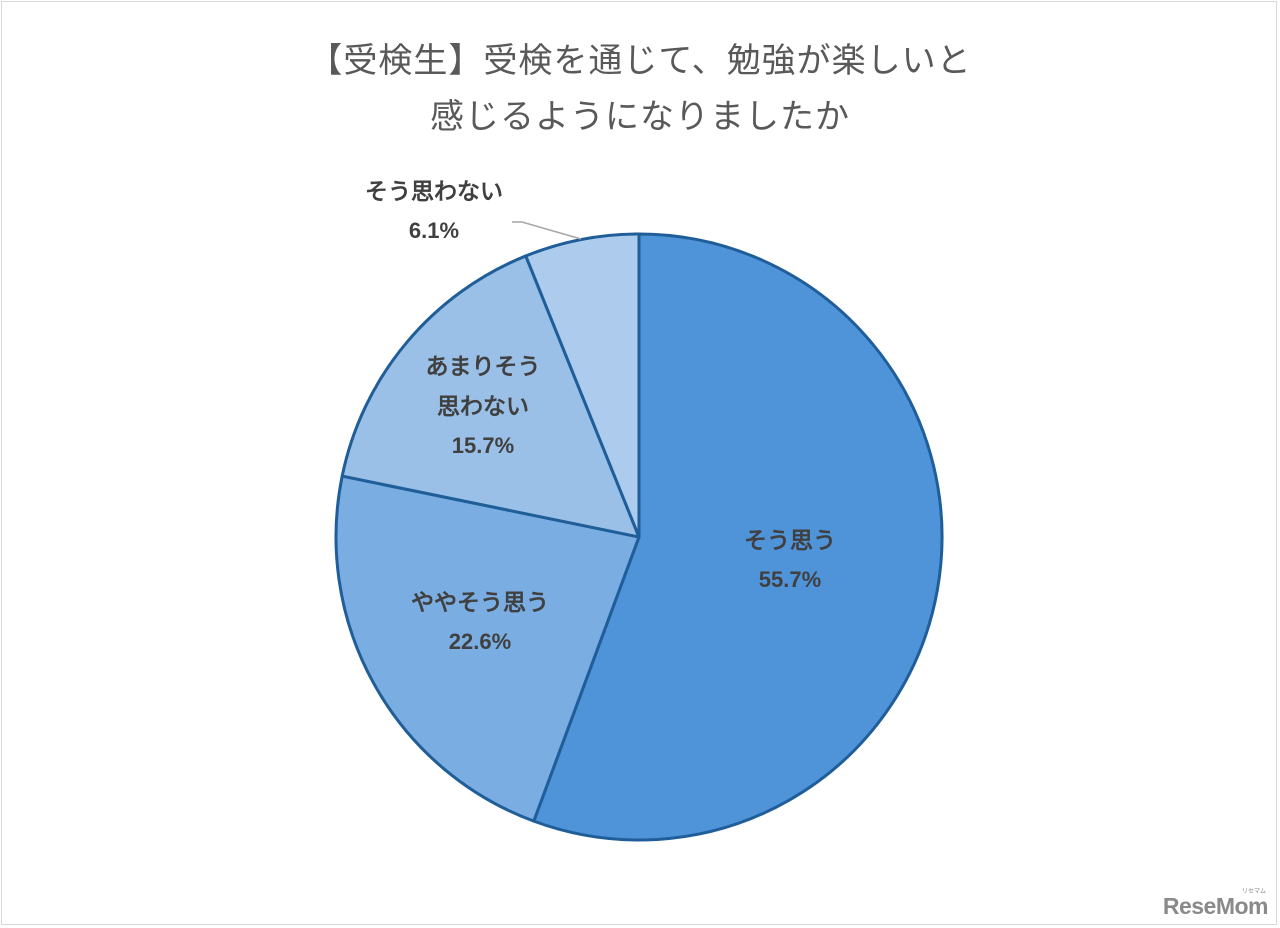 The width and height of the screenshot is (1280, 928). What do you see at coordinates (640, 117) in the screenshot?
I see `chart-title-line-2: 感じるようになりましたか` at bounding box center [640, 117].